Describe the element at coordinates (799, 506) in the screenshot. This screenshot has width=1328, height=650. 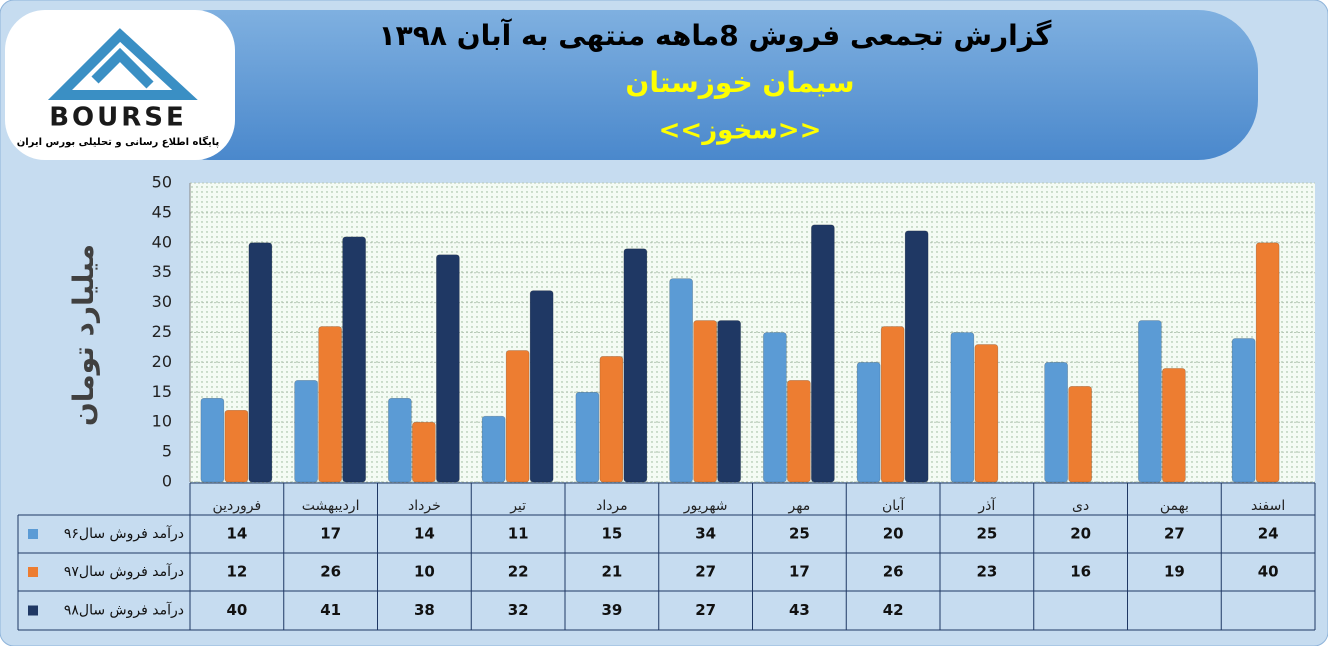
I see `x-tick-label: مهر` at that location.